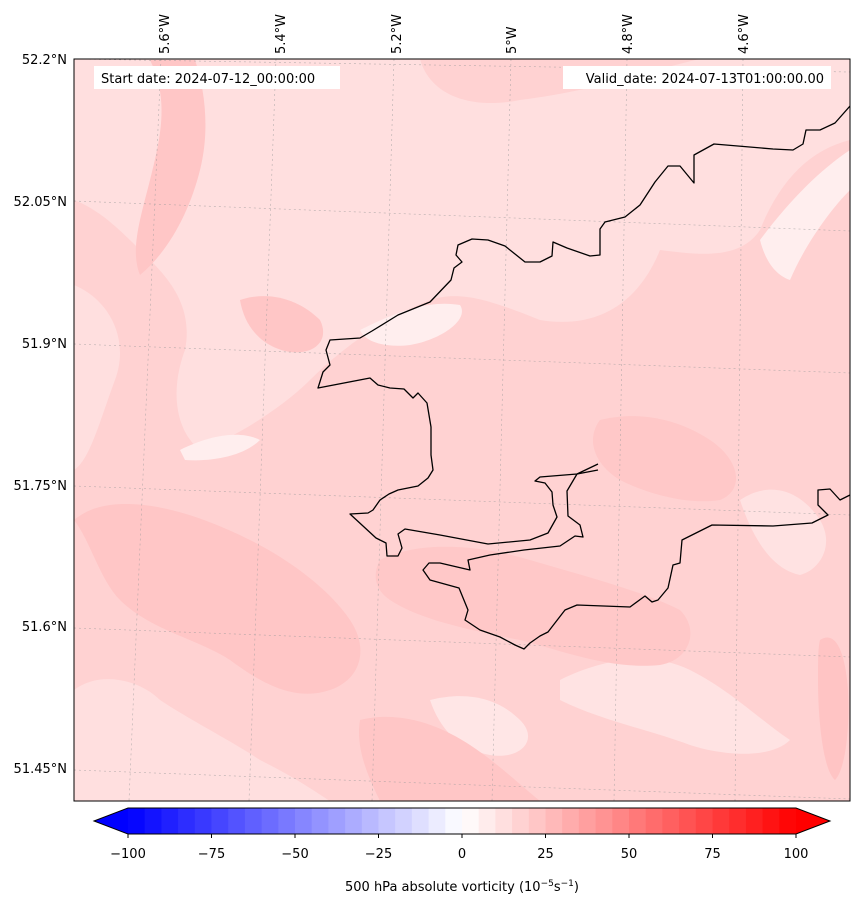 The height and width of the screenshot is (908, 859). Describe the element at coordinates (40, 202) in the screenshot. I see `lat-label: 52.05°N` at that location.